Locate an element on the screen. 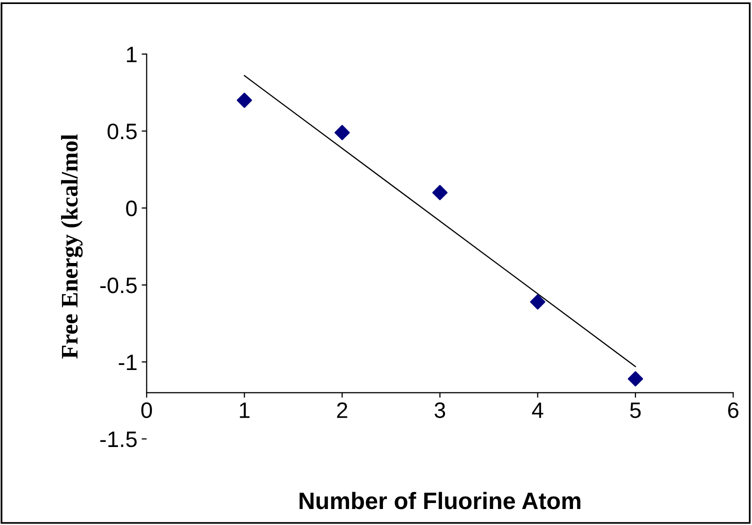 This screenshot has width=752, height=525. y-tick-label: -0.5 is located at coordinates (118, 286).